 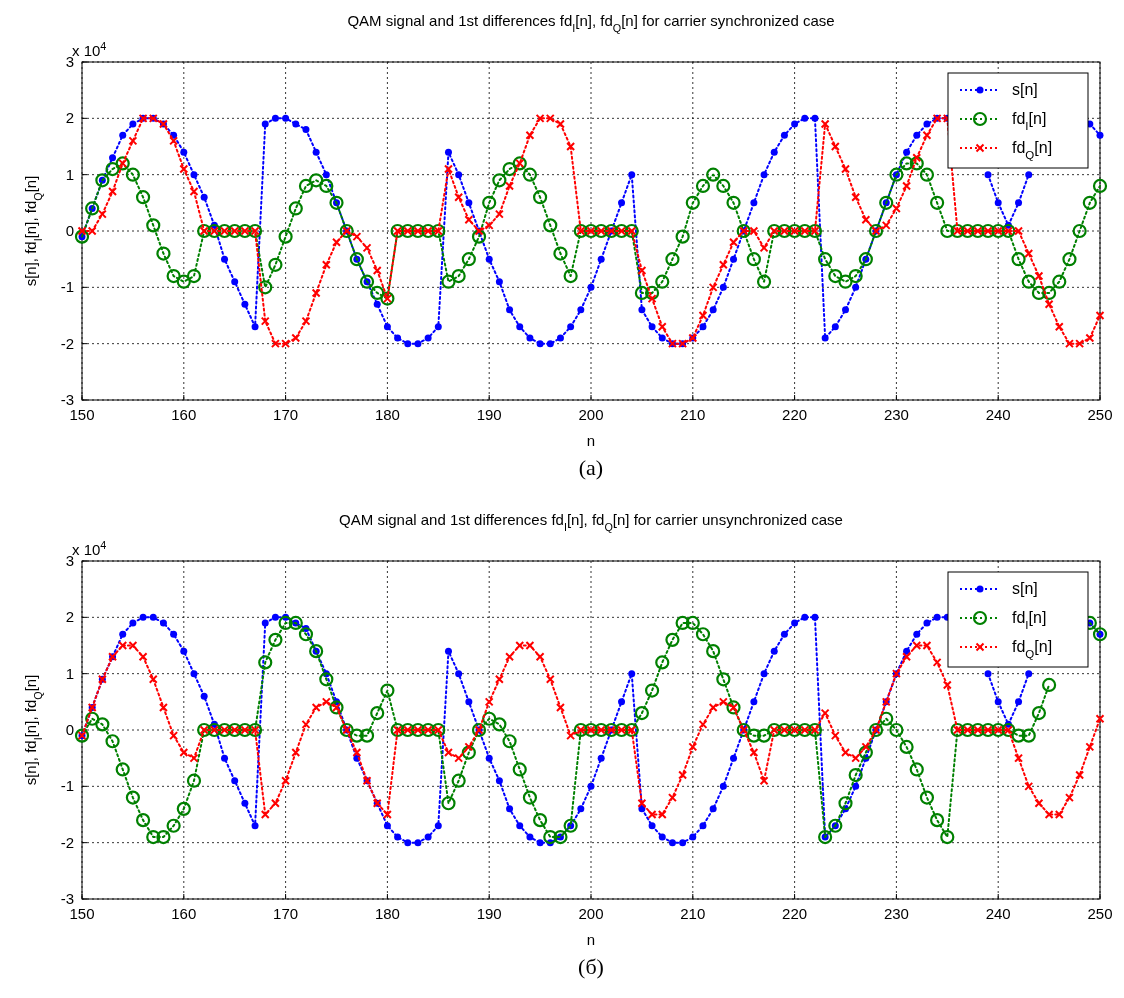 I want to click on text: (б), so click(x=591, y=966).